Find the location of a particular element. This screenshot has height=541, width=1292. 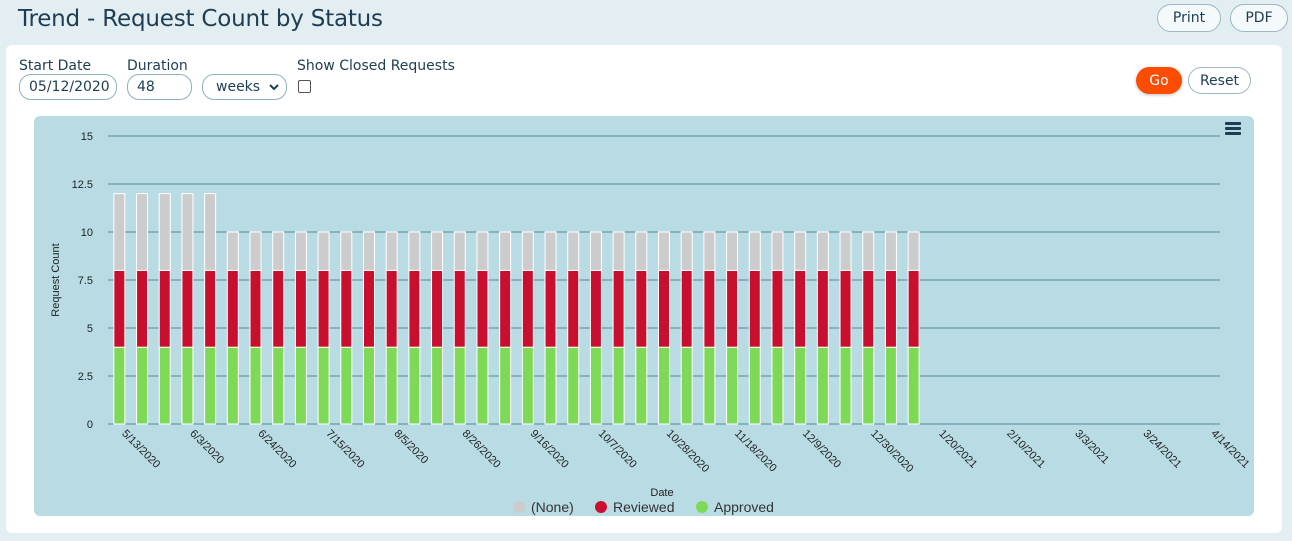

y-tick-label: 10 is located at coordinates (87, 233).